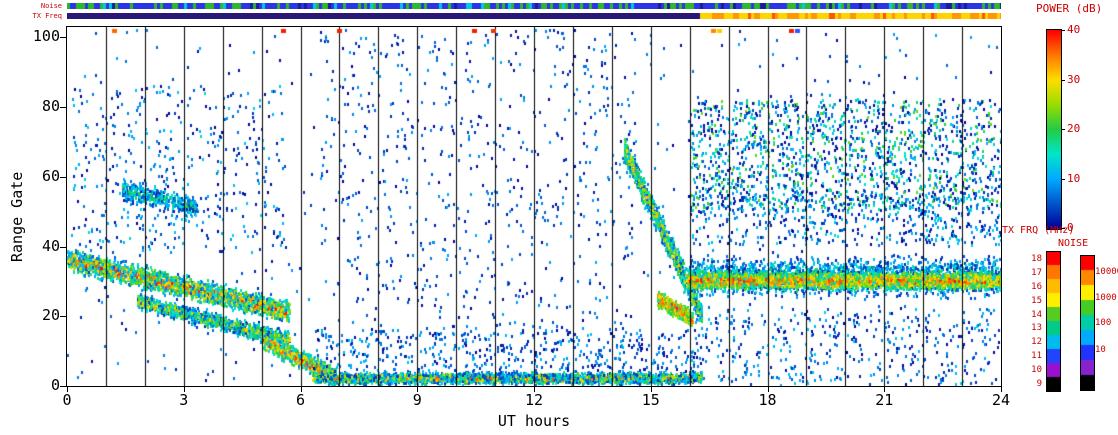 Image resolution: width=1118 pixels, height=435 pixels. What do you see at coordinates (884, 400) in the screenshot?
I see `x-tick-label: 21` at bounding box center [884, 400].